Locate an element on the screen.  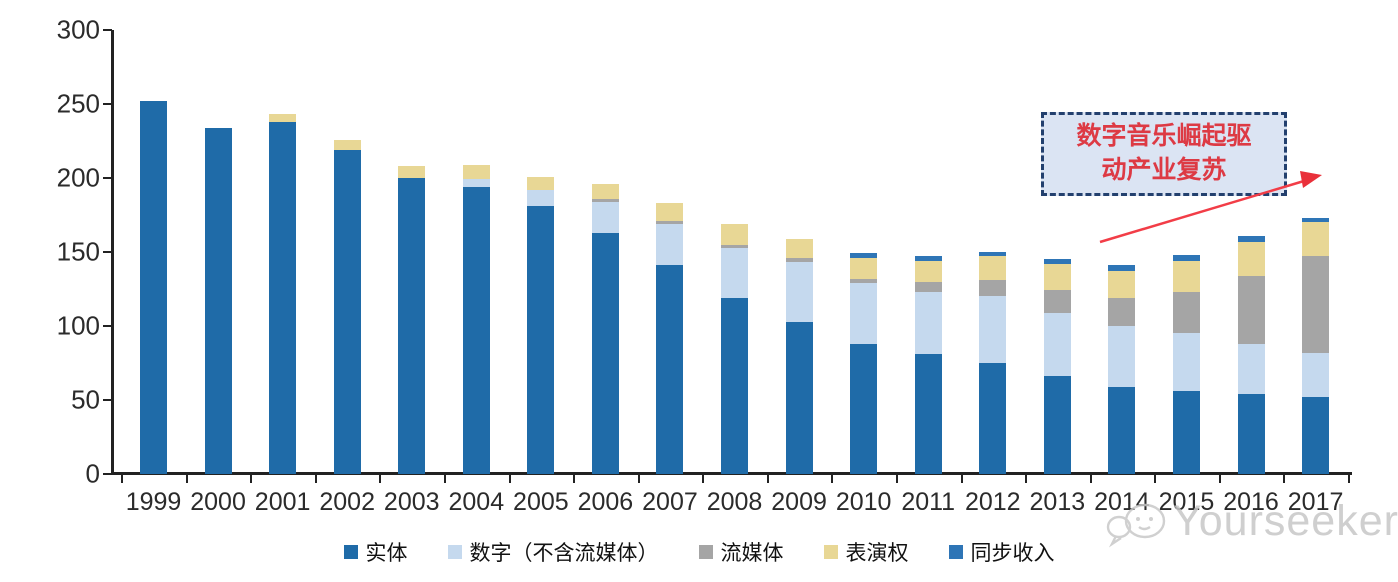
bar-segment-实体-2009 is located at coordinates (799, 397).